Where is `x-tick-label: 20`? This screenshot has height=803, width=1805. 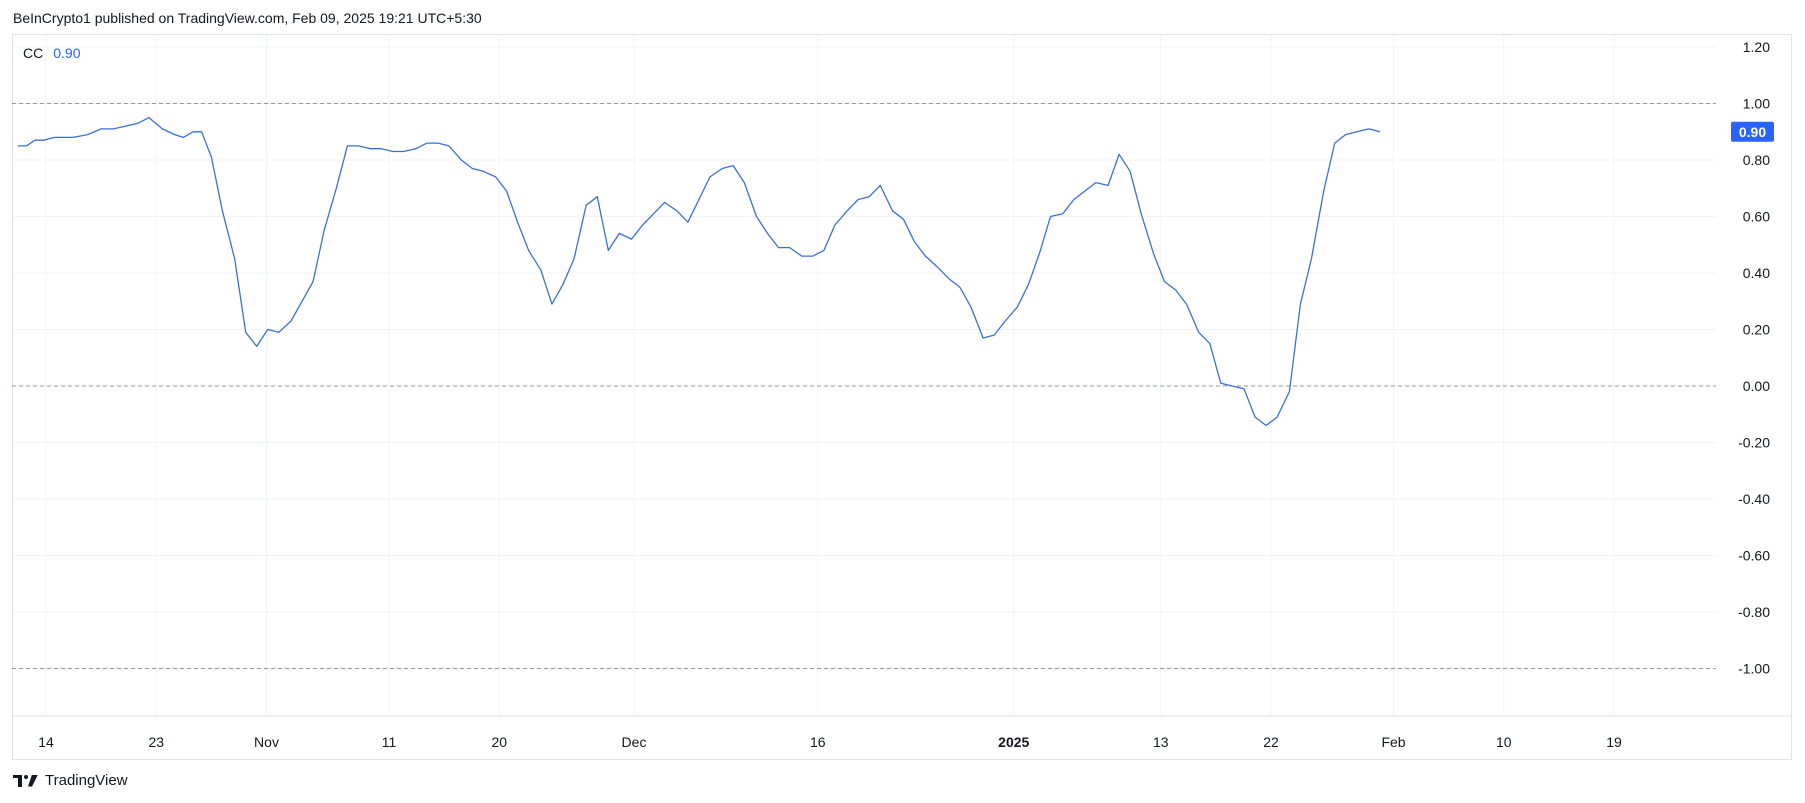
x-tick-label: 20 is located at coordinates (499, 742).